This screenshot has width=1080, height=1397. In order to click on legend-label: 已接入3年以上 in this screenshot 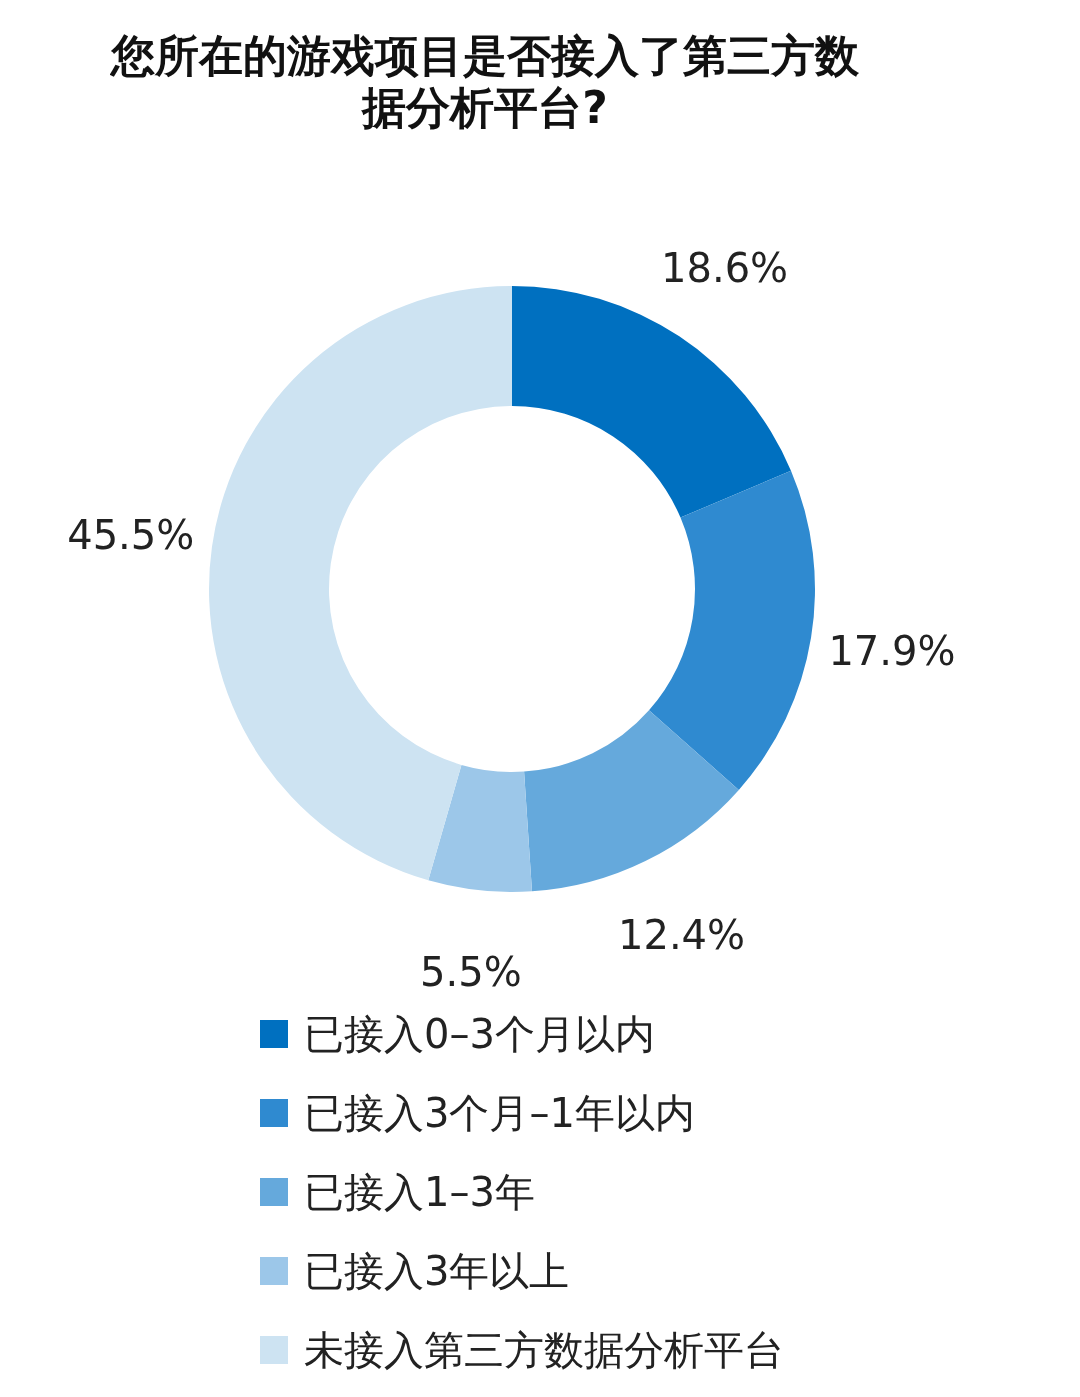, I will do `click(437, 1271)`.